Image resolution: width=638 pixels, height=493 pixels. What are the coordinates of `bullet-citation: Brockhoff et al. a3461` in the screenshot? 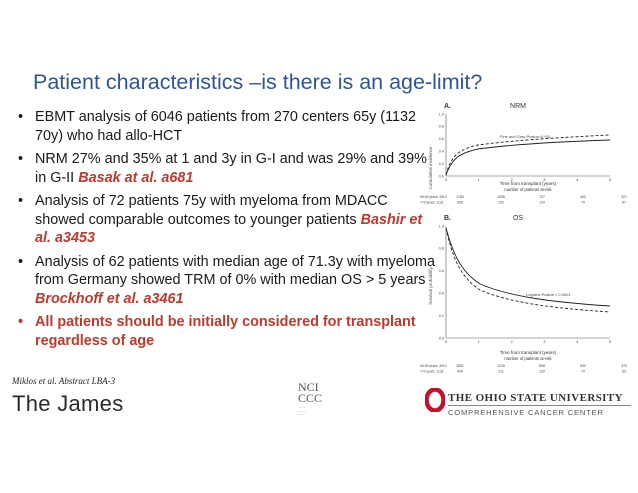 It's located at (109, 298).